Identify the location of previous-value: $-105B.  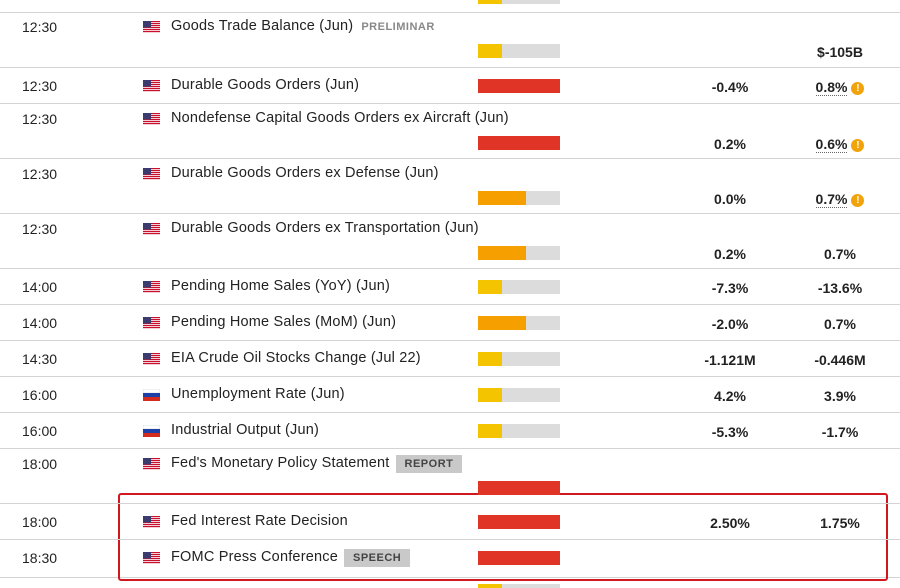
(840, 52).